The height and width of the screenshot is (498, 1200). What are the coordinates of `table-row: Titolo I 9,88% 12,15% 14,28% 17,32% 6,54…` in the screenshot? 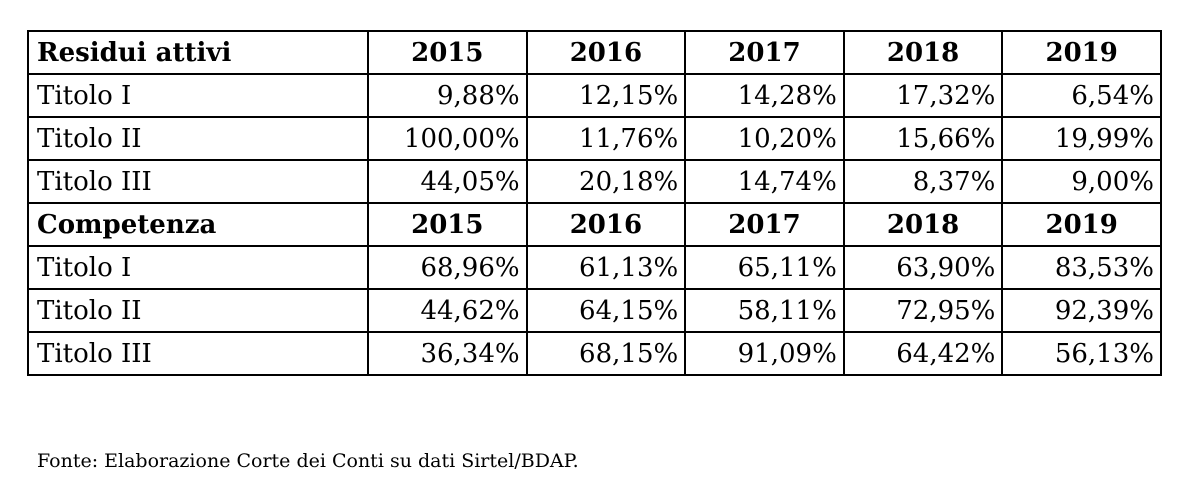 It's located at (594, 95).